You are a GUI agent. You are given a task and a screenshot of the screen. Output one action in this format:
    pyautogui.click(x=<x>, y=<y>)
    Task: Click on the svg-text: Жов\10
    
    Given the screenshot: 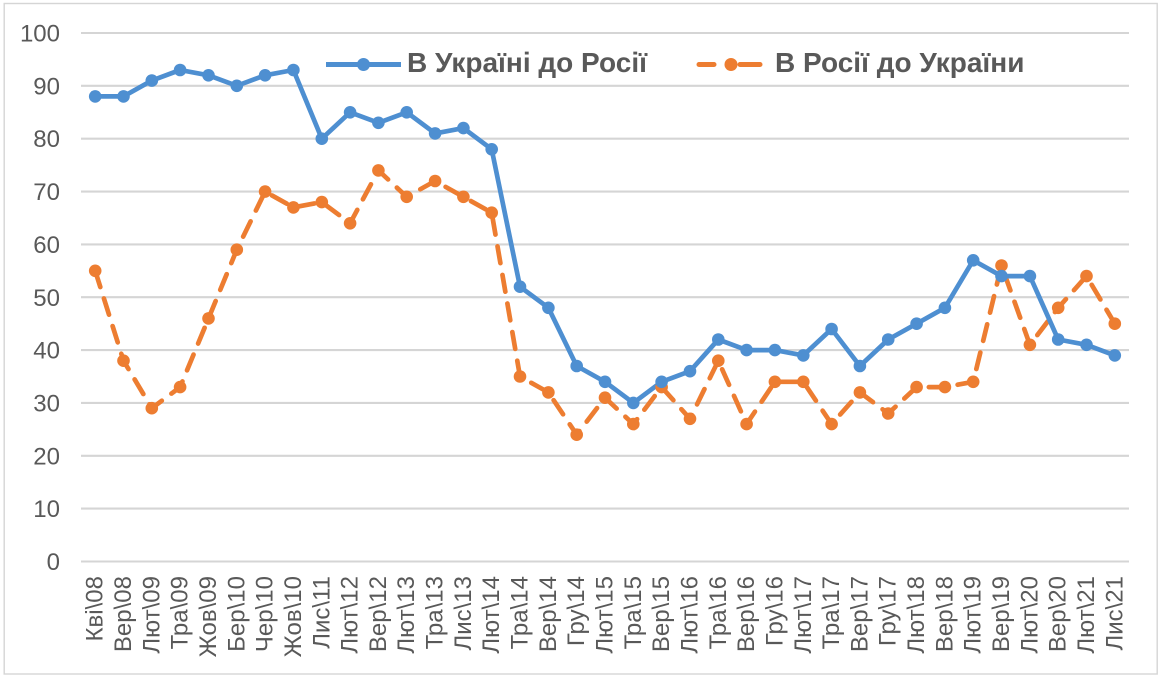 What is the action you would take?
    pyautogui.click(x=293, y=616)
    